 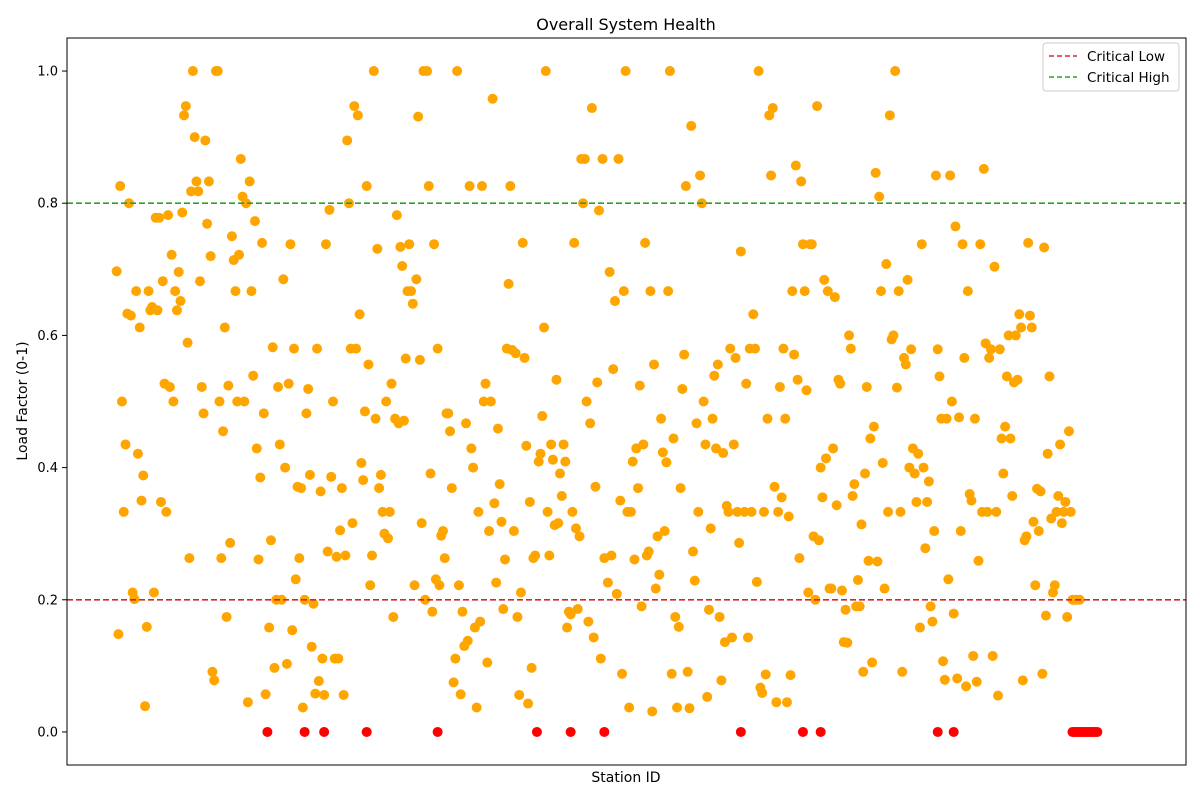 What do you see at coordinates (1111, 67) in the screenshot?
I see `legend: Critical Low Critical High` at bounding box center [1111, 67].